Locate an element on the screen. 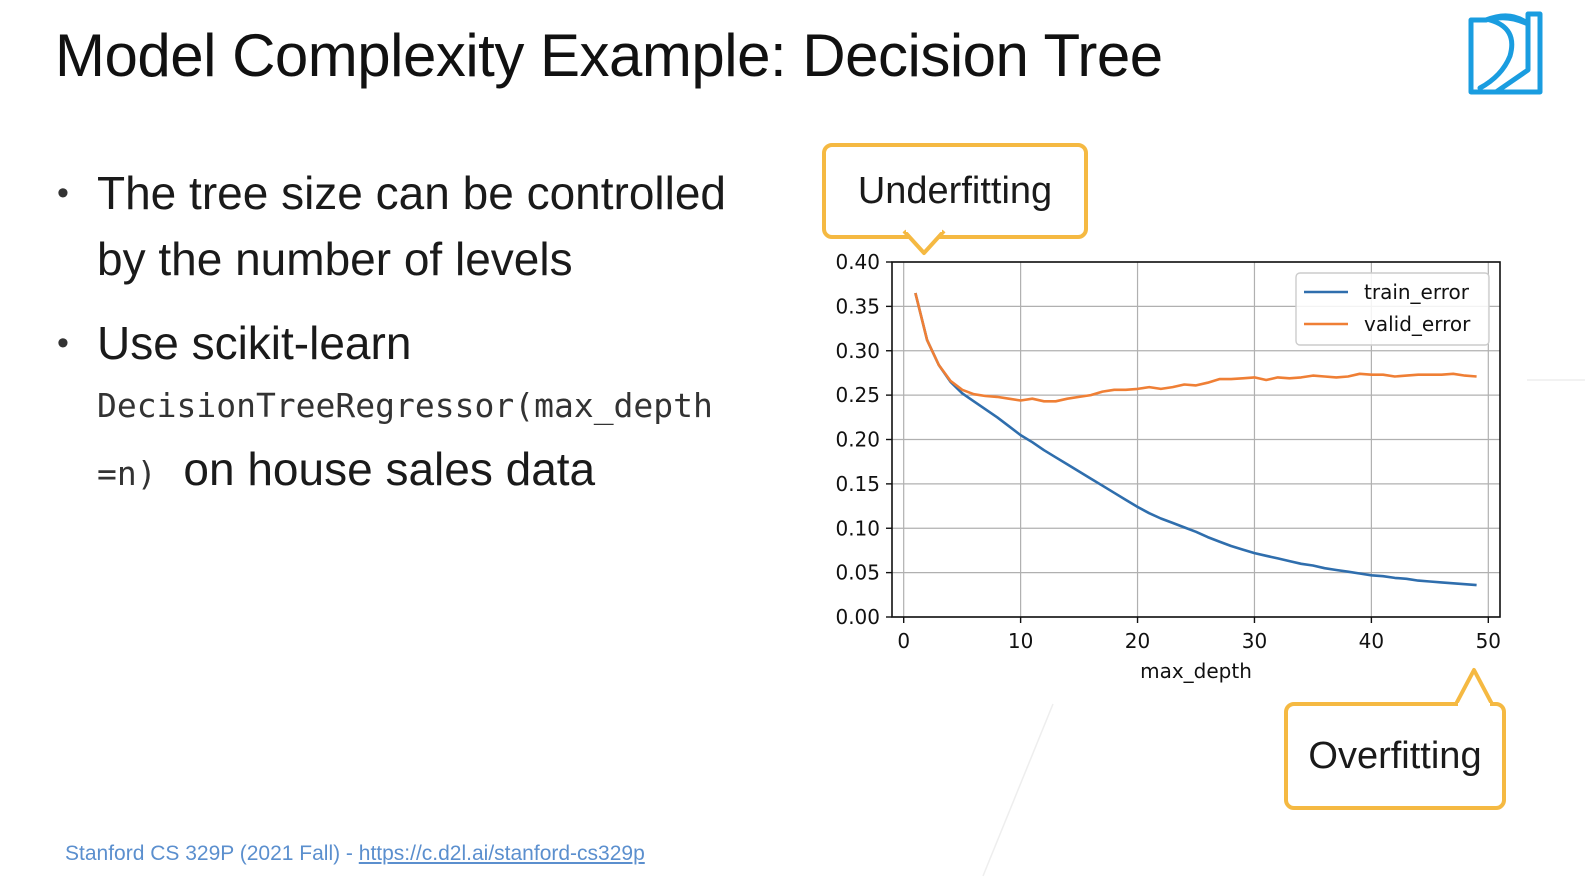 Image resolution: width=1587 pixels, height=884 pixels. x-tick-label: 0 is located at coordinates (903, 641).